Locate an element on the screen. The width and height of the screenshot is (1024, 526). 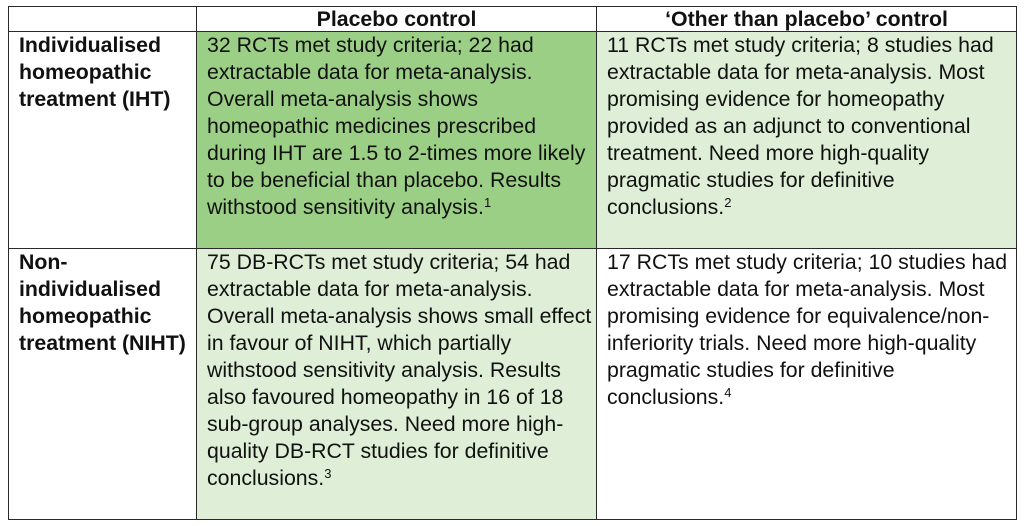
reference-4: 4 is located at coordinates (728, 392).